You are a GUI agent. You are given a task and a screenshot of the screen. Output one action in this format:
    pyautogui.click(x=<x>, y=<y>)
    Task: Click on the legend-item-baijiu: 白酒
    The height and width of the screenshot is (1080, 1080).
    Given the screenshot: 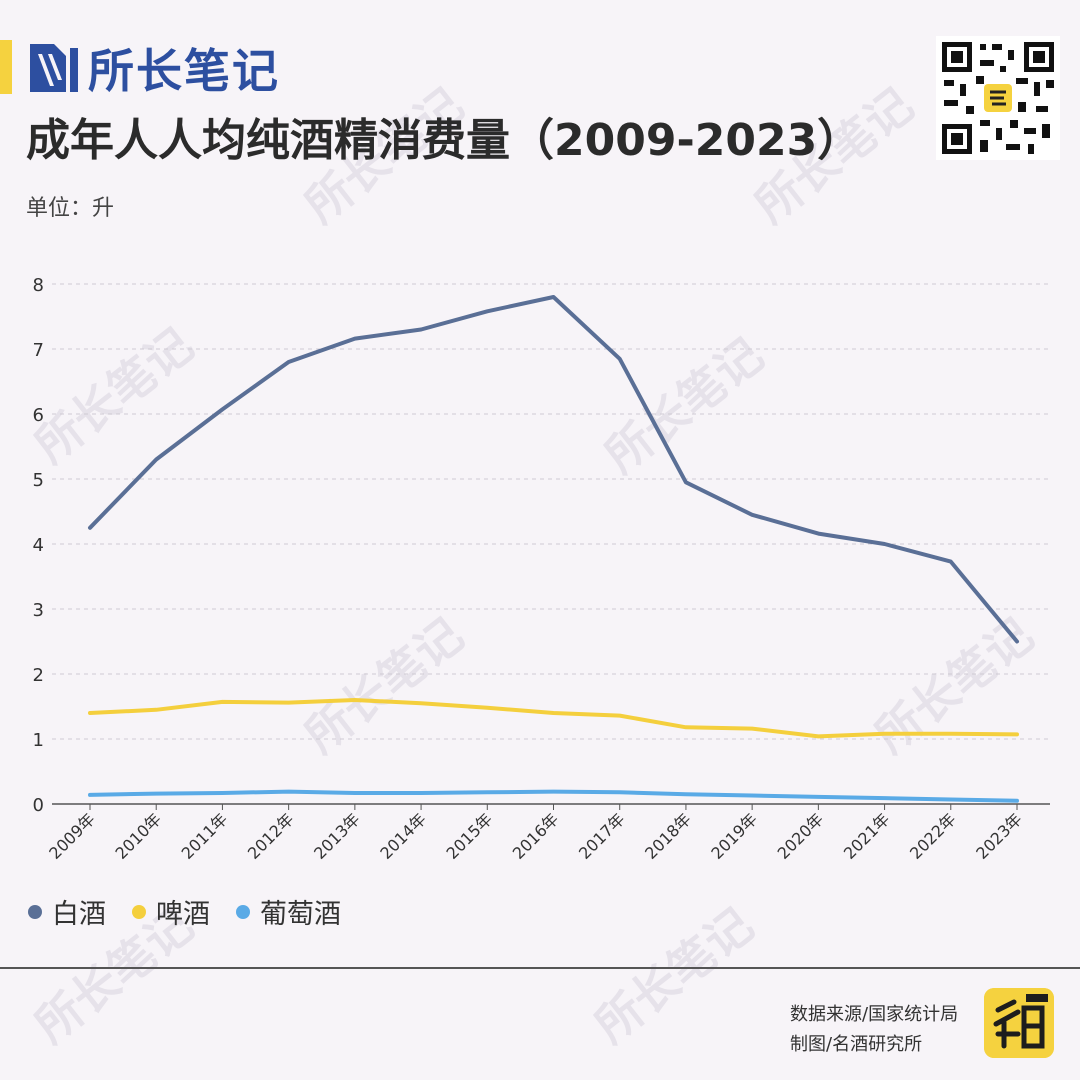 What is the action you would take?
    pyautogui.click(x=67, y=911)
    